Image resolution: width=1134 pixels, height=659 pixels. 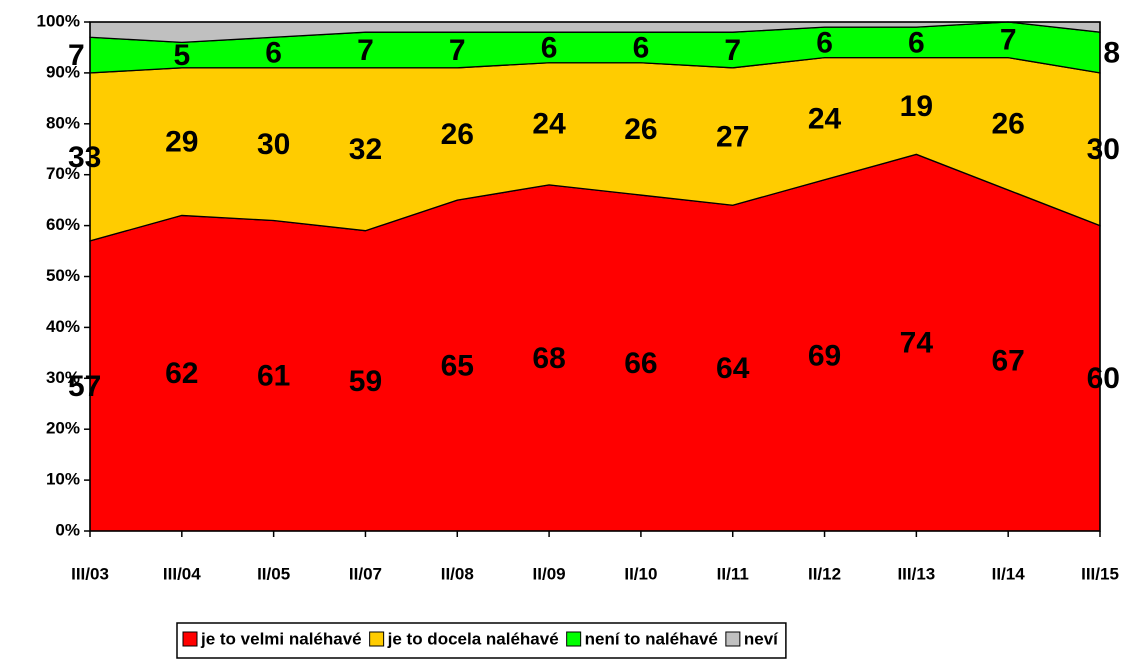 What do you see at coordinates (761, 638) in the screenshot?
I see `legend-label: neví` at bounding box center [761, 638].